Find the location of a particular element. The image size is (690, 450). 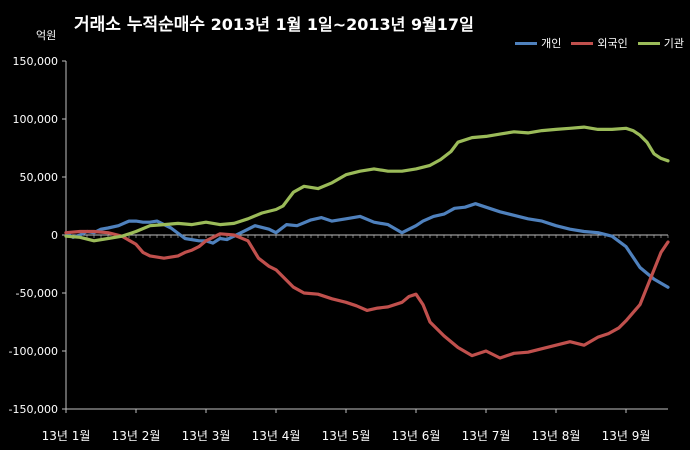

legend-label: 기관 is located at coordinates (673, 43).